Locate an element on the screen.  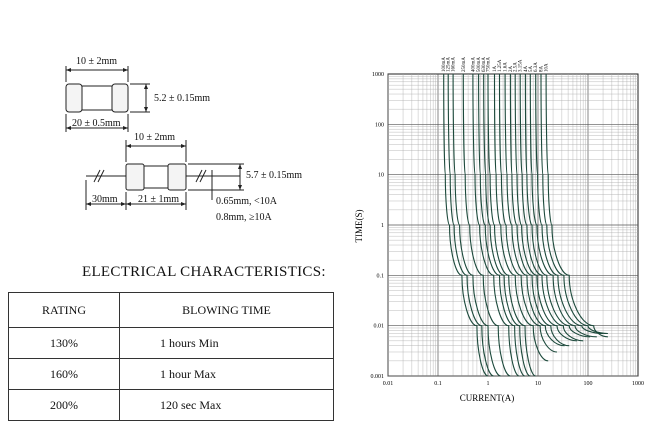
series-label: 10A is located at coordinates (547, 67).